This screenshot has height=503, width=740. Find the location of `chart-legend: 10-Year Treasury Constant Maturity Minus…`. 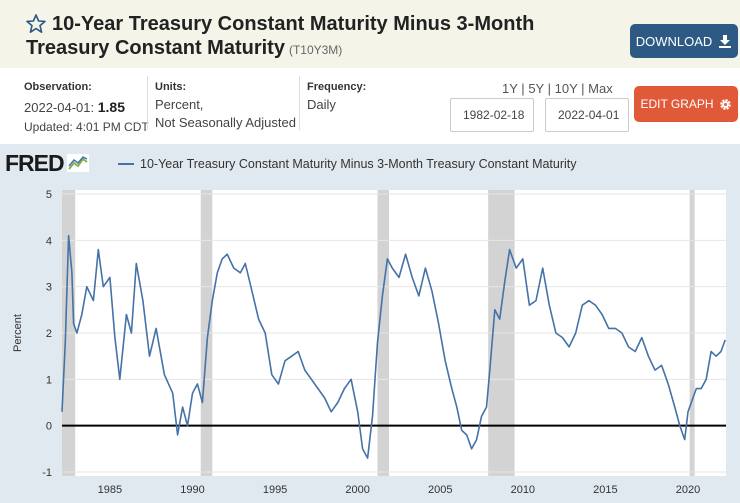

chart-legend: 10-Year Treasury Constant Maturity Minus… is located at coordinates (347, 164).